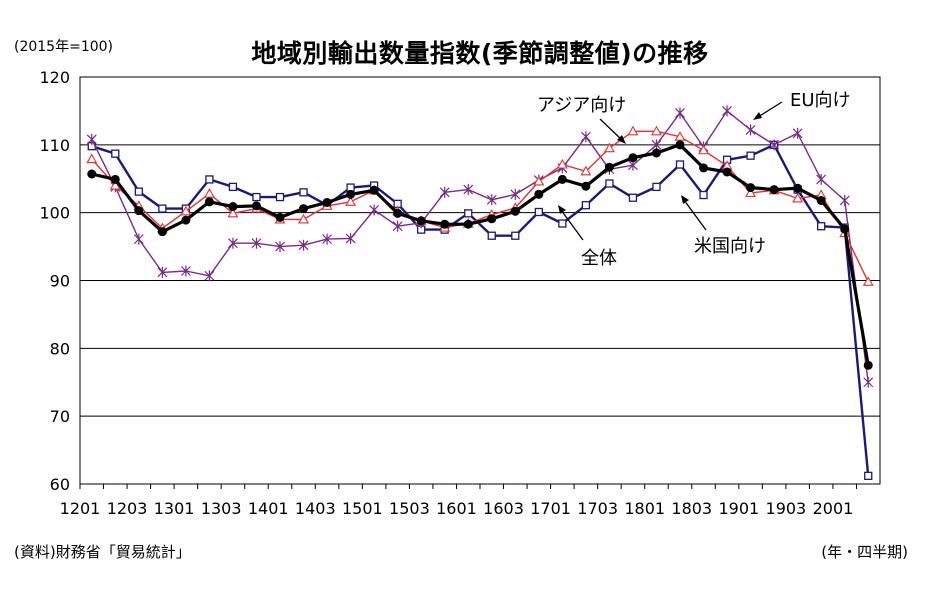  I want to click on x-tick-label: 1301, so click(174, 508).